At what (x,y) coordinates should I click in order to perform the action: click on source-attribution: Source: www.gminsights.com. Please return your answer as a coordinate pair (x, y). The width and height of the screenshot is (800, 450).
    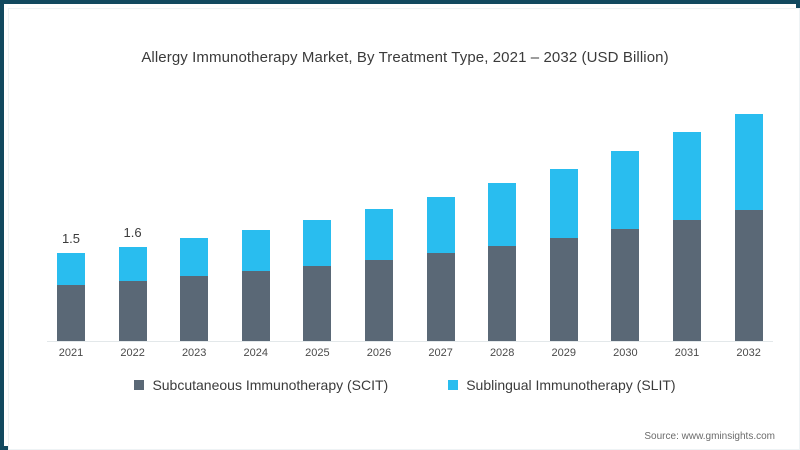
    Looking at the image, I should click on (709, 436).